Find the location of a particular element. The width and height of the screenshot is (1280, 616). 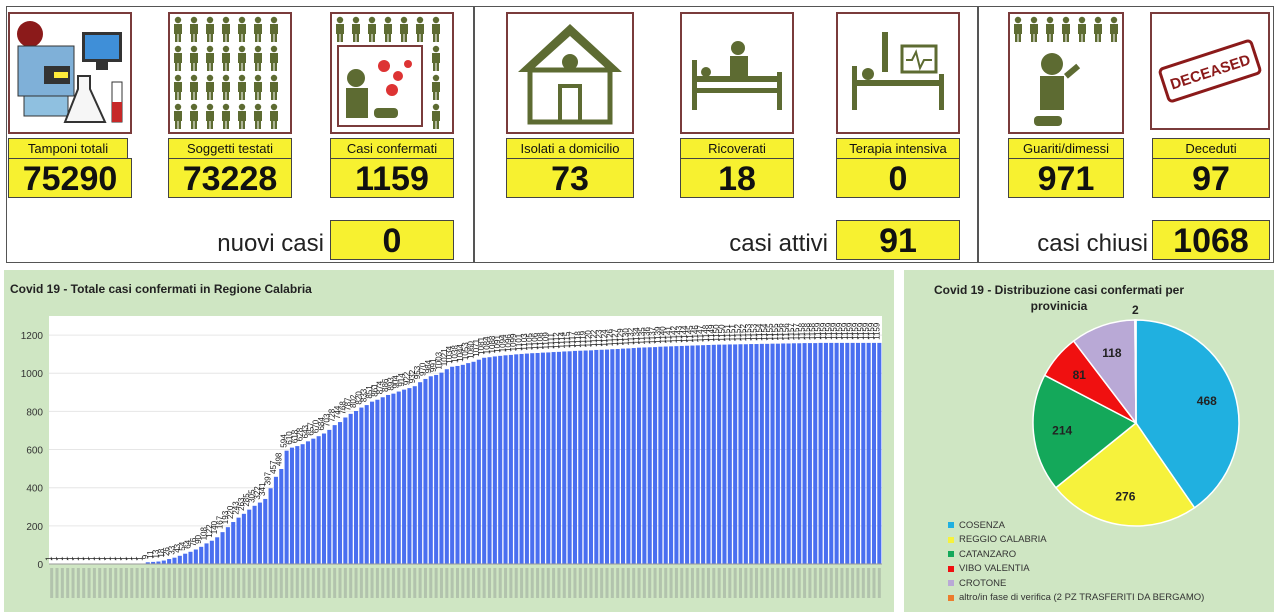

bar-data-label: 1103 is located at coordinates (524, 342).